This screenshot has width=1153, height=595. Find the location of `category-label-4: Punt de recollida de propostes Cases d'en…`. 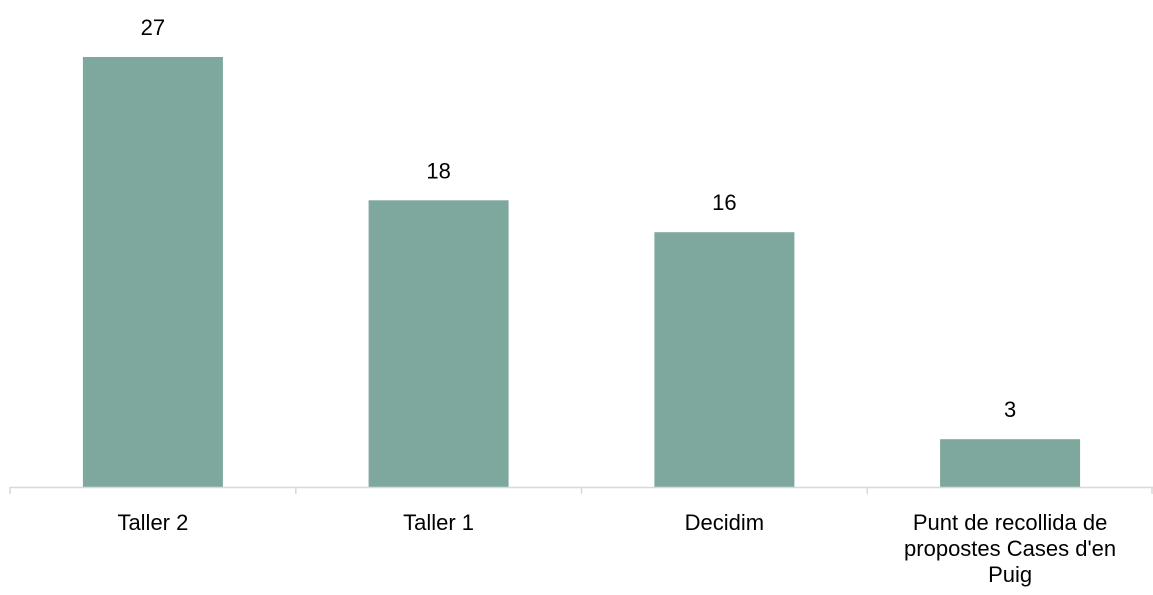

category-label-4: Punt de recollida de propostes Cases d'en… is located at coordinates (1010, 548).